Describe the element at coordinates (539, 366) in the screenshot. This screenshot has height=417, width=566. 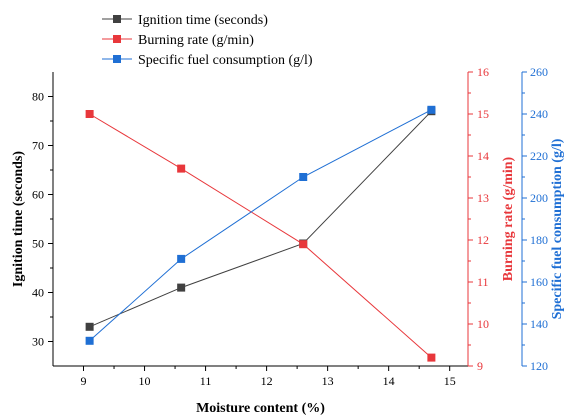
I see `y-right2-tick-label: 120` at that location.